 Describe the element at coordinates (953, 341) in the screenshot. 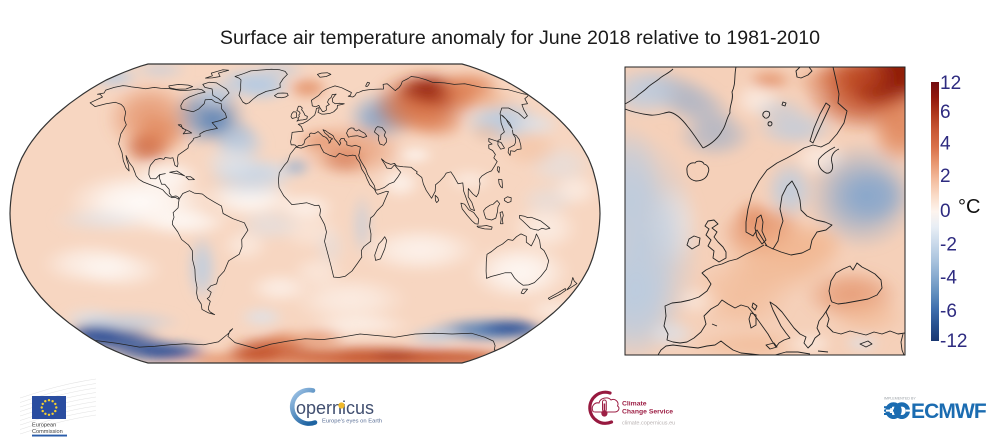

I see `svg-text: -12` at that location.